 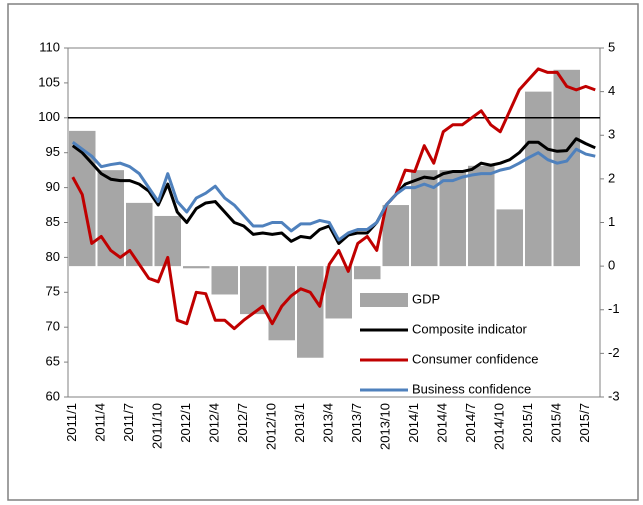 What do you see at coordinates (614, 308) in the screenshot?
I see `y2-tick-label: -1` at bounding box center [614, 308].